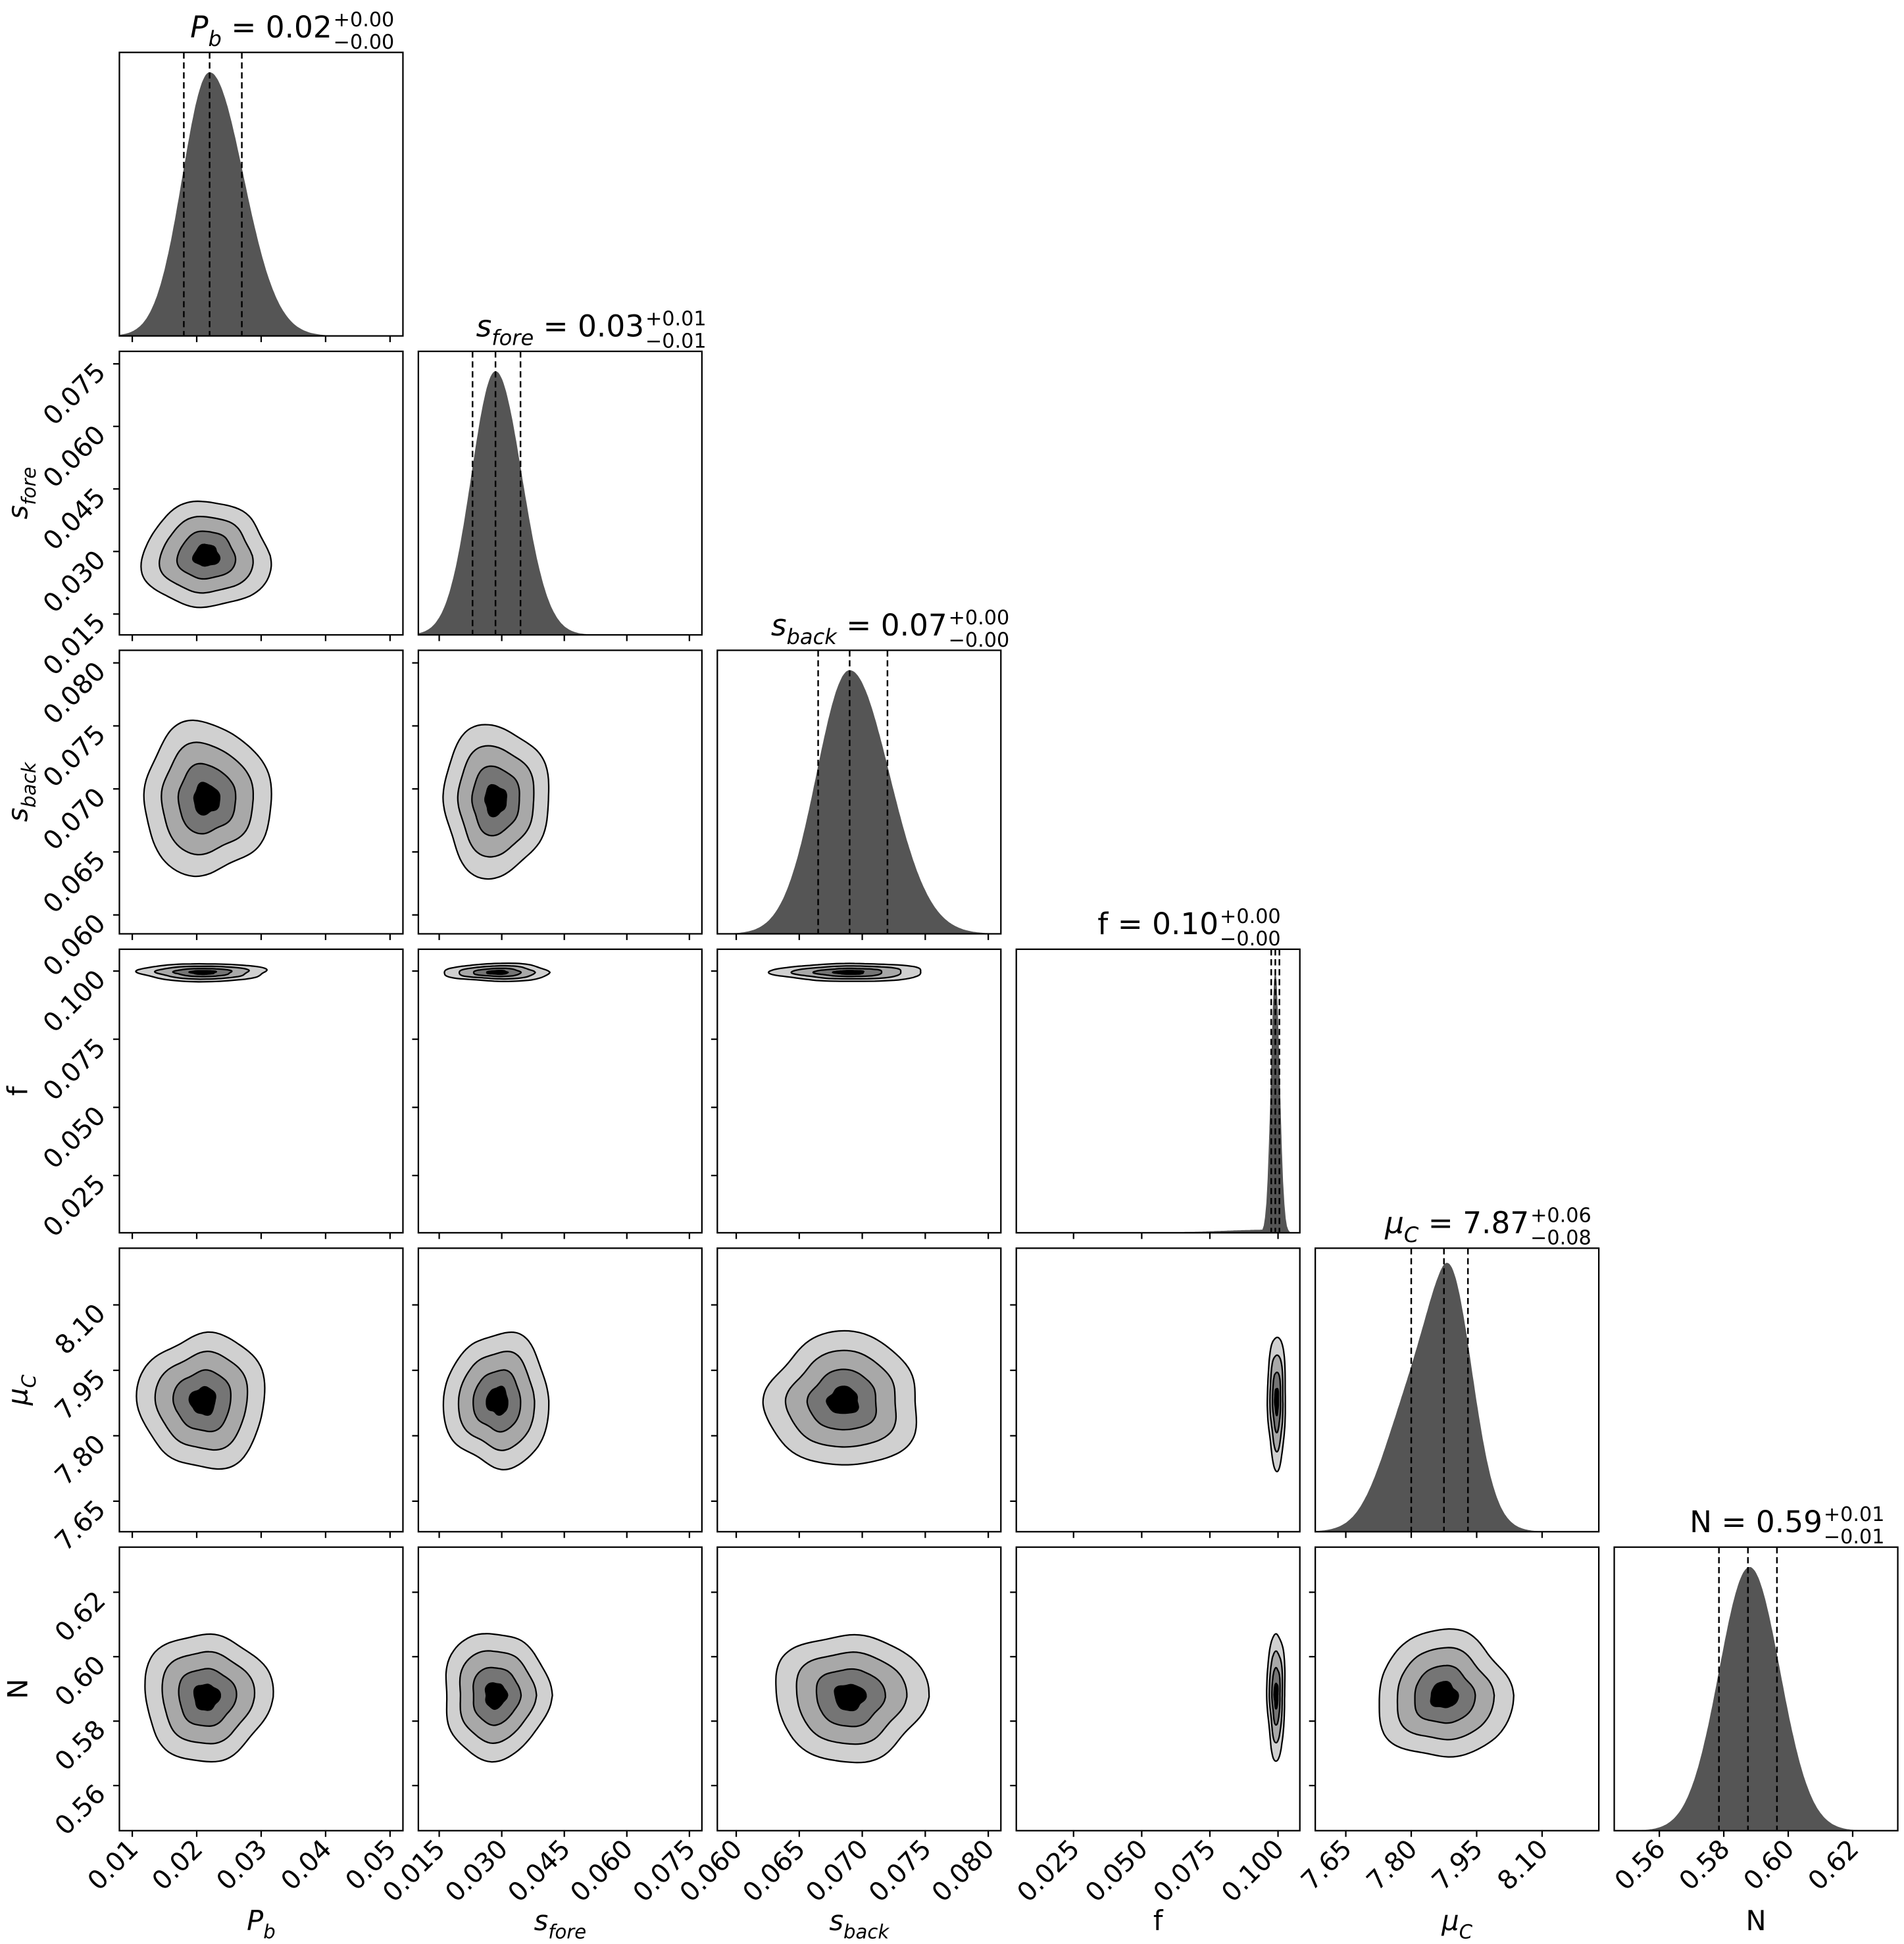 The width and height of the screenshot is (1904, 1944). I want to click on contour-panel-sback-vs-N, so click(856, 1691).